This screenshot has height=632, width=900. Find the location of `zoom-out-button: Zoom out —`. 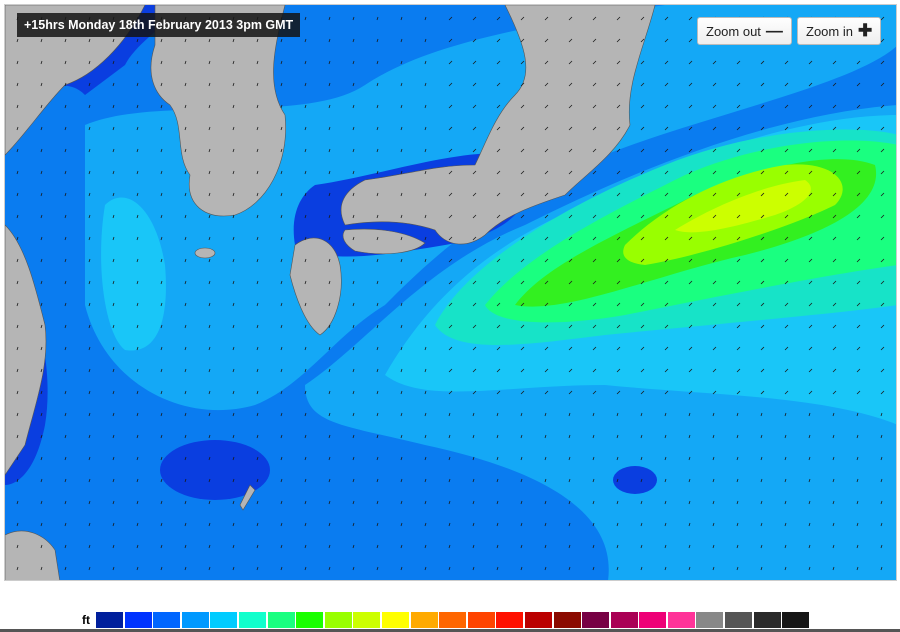

zoom-out-button: Zoom out — is located at coordinates (744, 31).